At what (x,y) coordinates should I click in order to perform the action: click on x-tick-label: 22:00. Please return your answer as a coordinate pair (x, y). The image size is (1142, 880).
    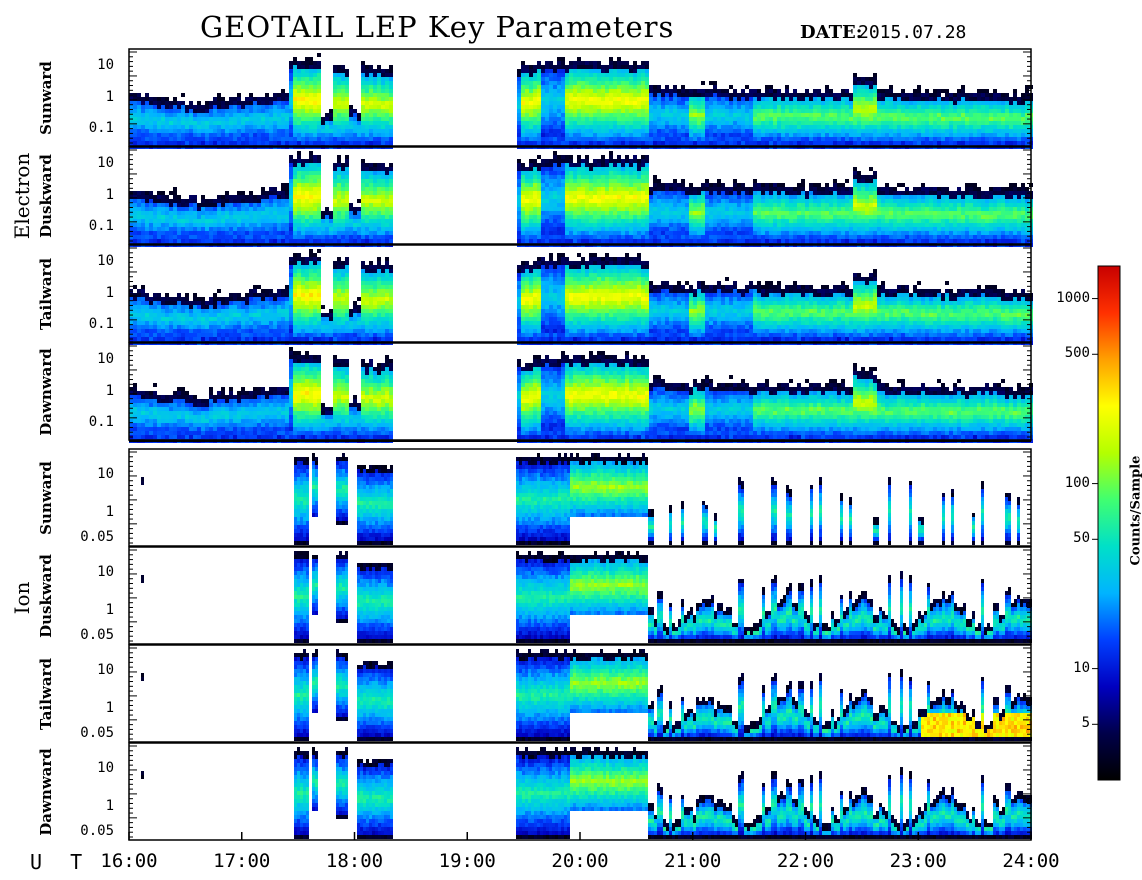
    Looking at the image, I should click on (806, 861).